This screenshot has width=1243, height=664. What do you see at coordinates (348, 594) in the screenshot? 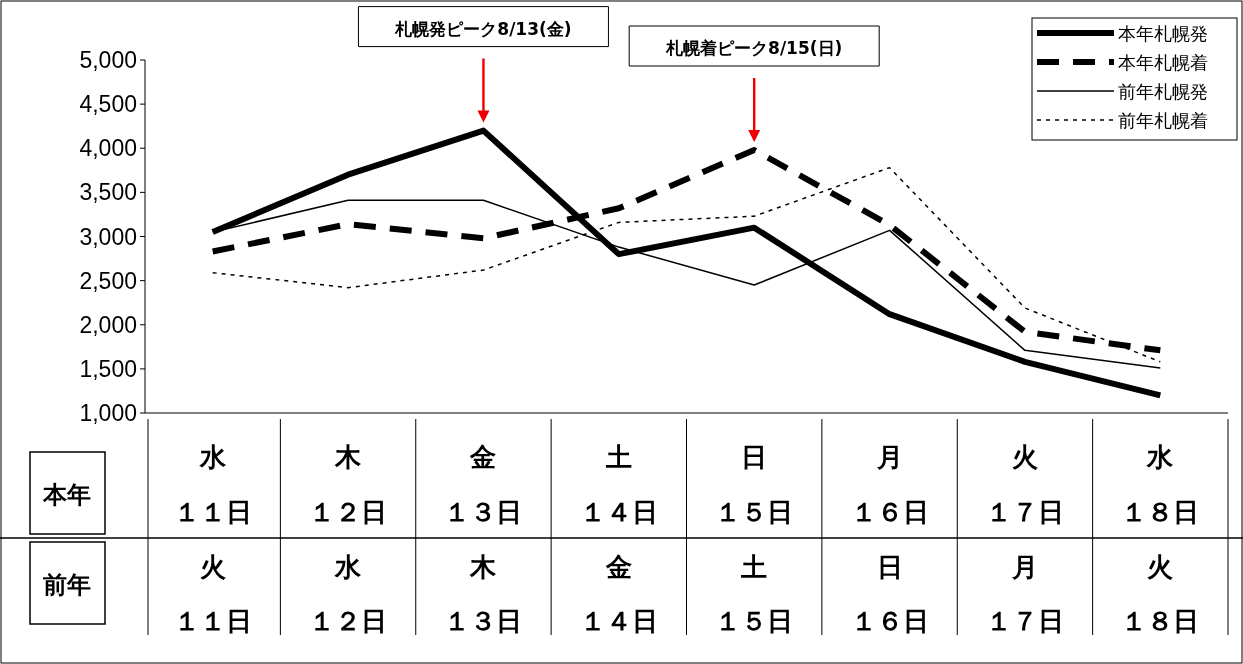
I see `text: 水１２日` at bounding box center [348, 594].